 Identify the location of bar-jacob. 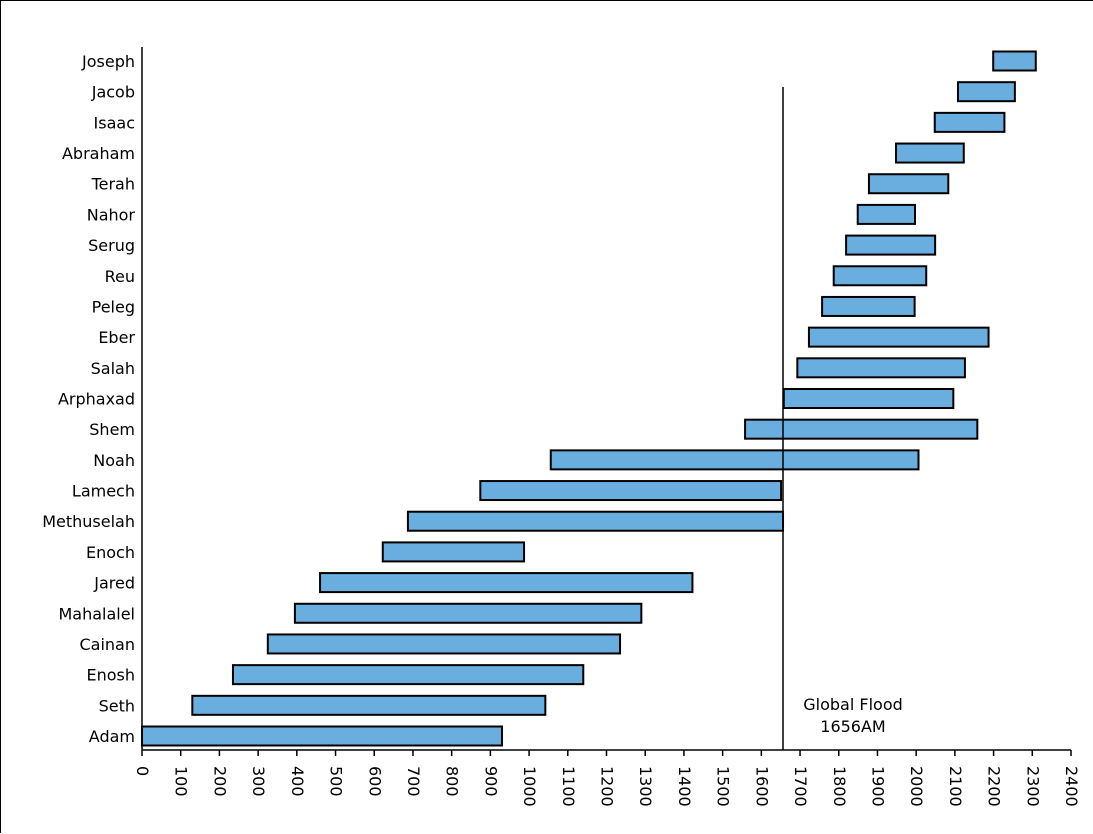
(986, 92).